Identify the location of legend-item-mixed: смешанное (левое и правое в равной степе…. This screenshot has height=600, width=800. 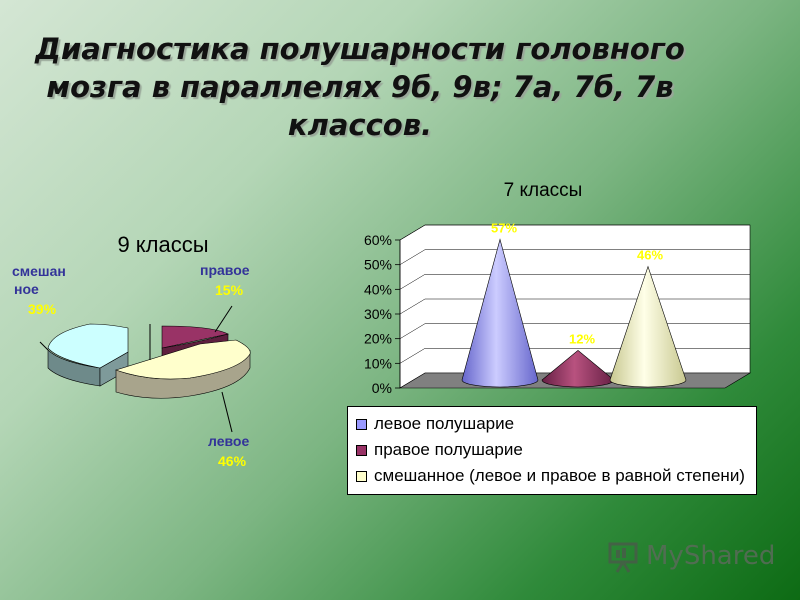
(552, 476).